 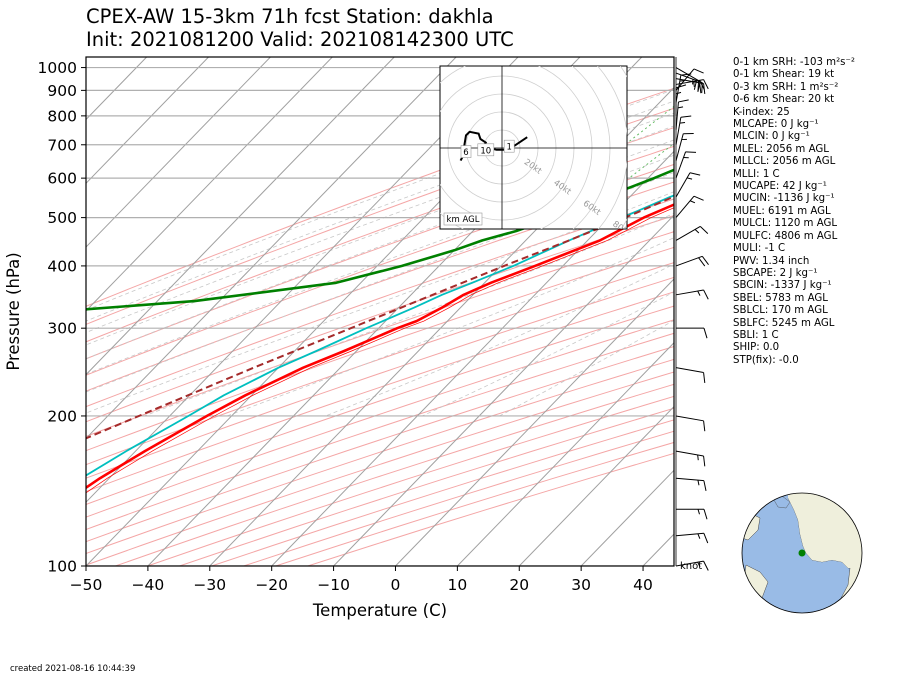 What do you see at coordinates (780, 298) in the screenshot?
I see `index-line: SBEL: 5783 m AGL` at bounding box center [780, 298].